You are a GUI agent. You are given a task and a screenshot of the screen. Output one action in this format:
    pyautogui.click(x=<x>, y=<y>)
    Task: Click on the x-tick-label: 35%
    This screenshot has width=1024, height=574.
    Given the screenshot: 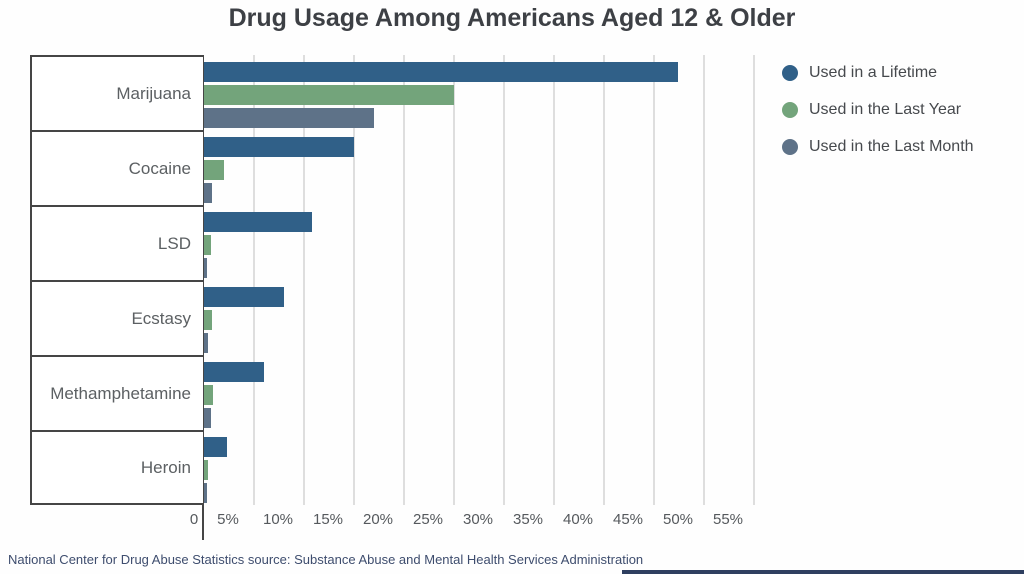 What is the action you would take?
    pyautogui.click(x=528, y=519)
    